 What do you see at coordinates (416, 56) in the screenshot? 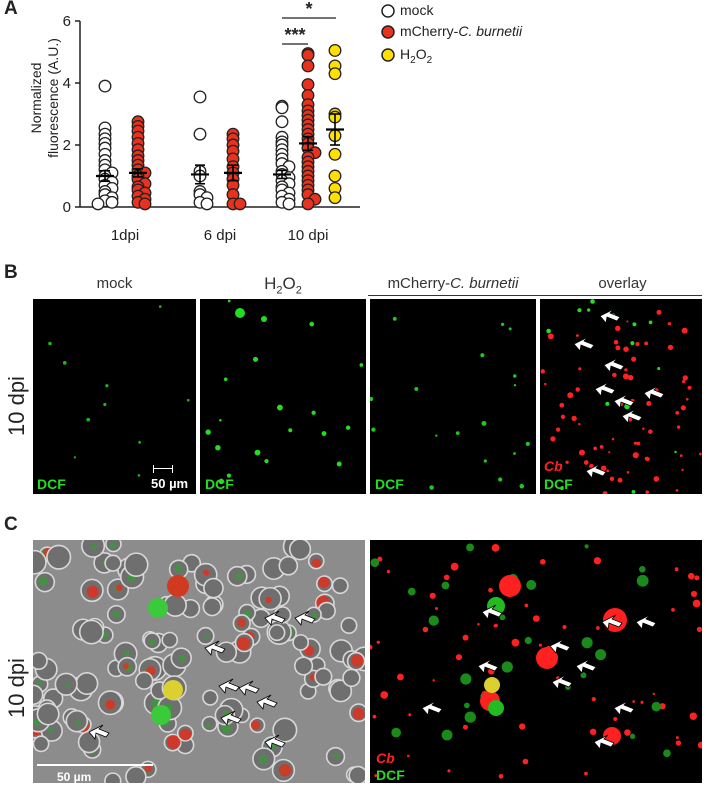
I see `legend-h2o2-label: H2O2` at bounding box center [416, 56].